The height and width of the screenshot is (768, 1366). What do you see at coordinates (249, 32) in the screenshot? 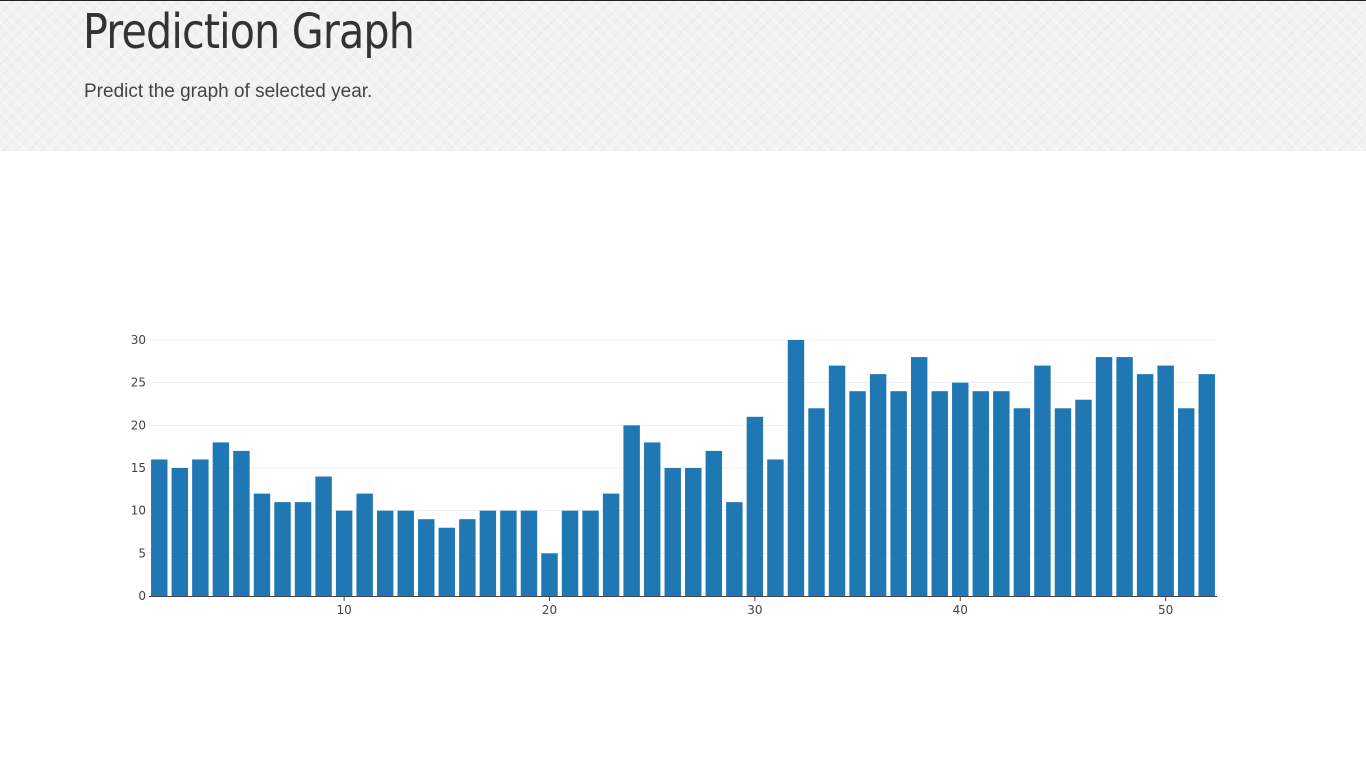
I see `page-title: Prediction Graph` at bounding box center [249, 32].